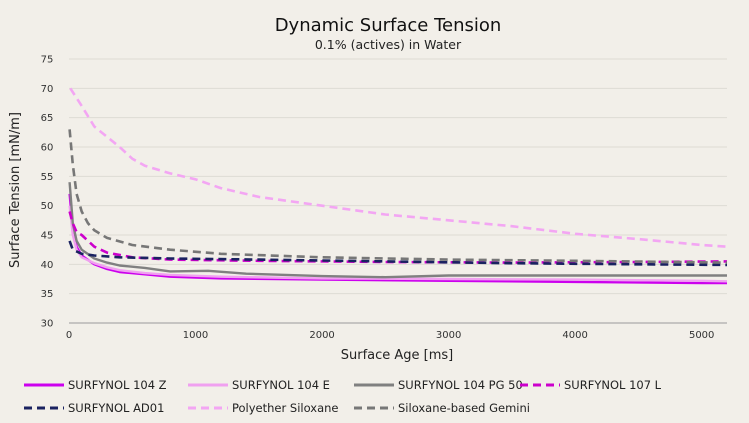 The width and height of the screenshot is (749, 423). What do you see at coordinates (117, 385) in the screenshot?
I see `legend-label: SURFYNOL 104 Z` at bounding box center [117, 385].